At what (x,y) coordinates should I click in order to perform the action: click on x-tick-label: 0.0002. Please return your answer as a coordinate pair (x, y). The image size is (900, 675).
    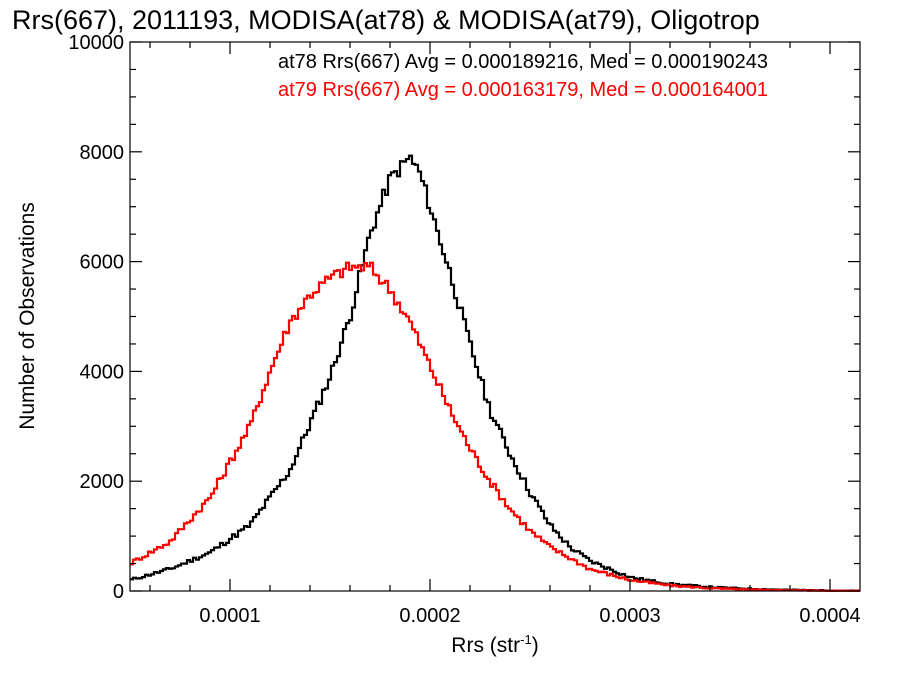
    Looking at the image, I should click on (429, 616).